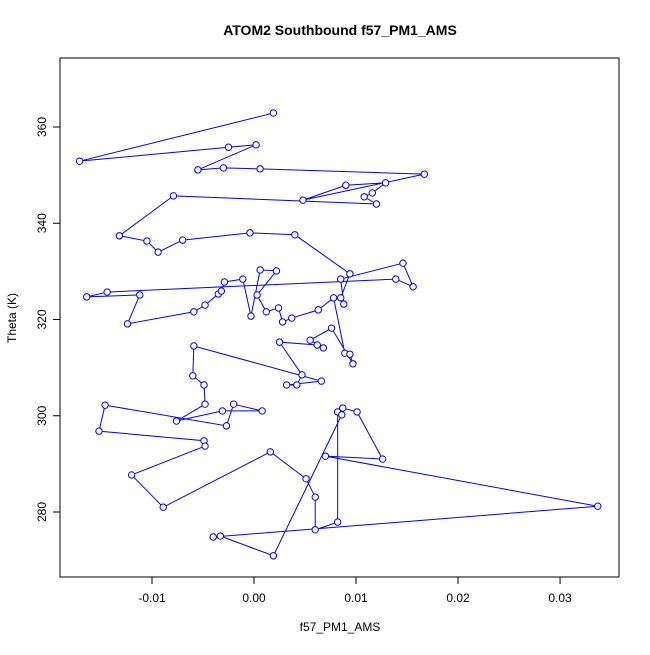  I want to click on x-tick-label: -0.01, so click(152, 598).